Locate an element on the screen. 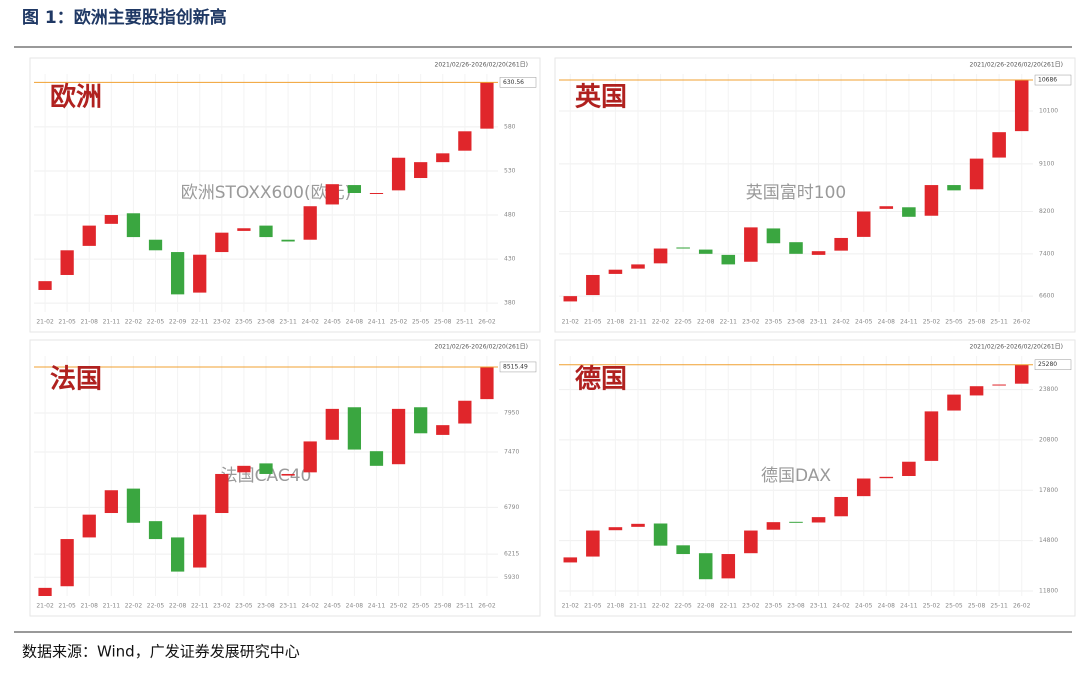  x-tick-label: 25-11 is located at coordinates (999, 322).